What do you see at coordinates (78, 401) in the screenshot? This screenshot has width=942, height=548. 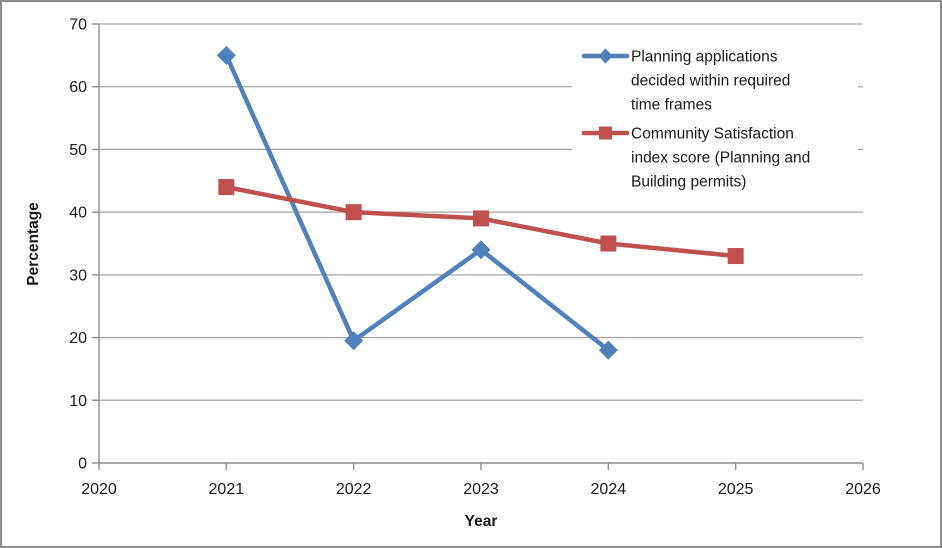 I see `y-tick-label: 10` at bounding box center [78, 401].